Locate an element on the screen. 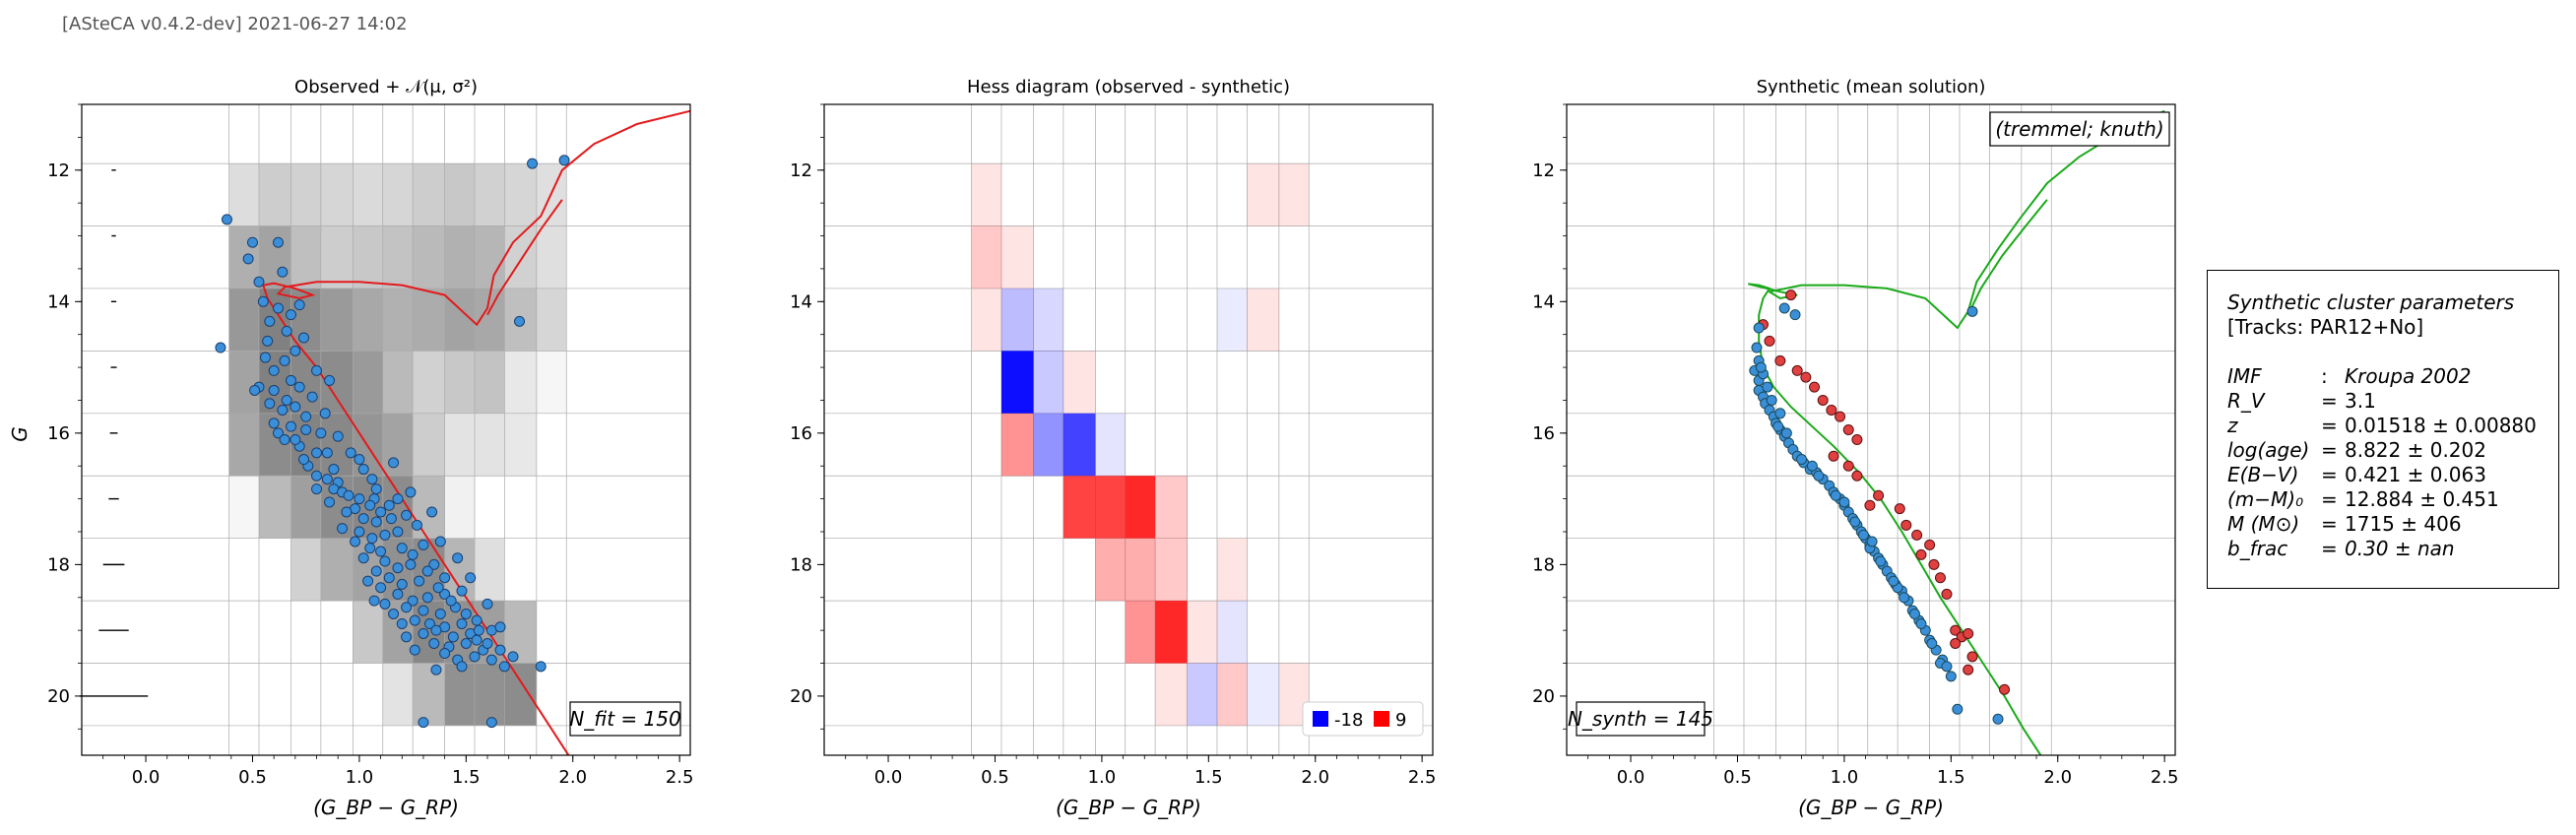  y-axis-label: G is located at coordinates (20, 434).